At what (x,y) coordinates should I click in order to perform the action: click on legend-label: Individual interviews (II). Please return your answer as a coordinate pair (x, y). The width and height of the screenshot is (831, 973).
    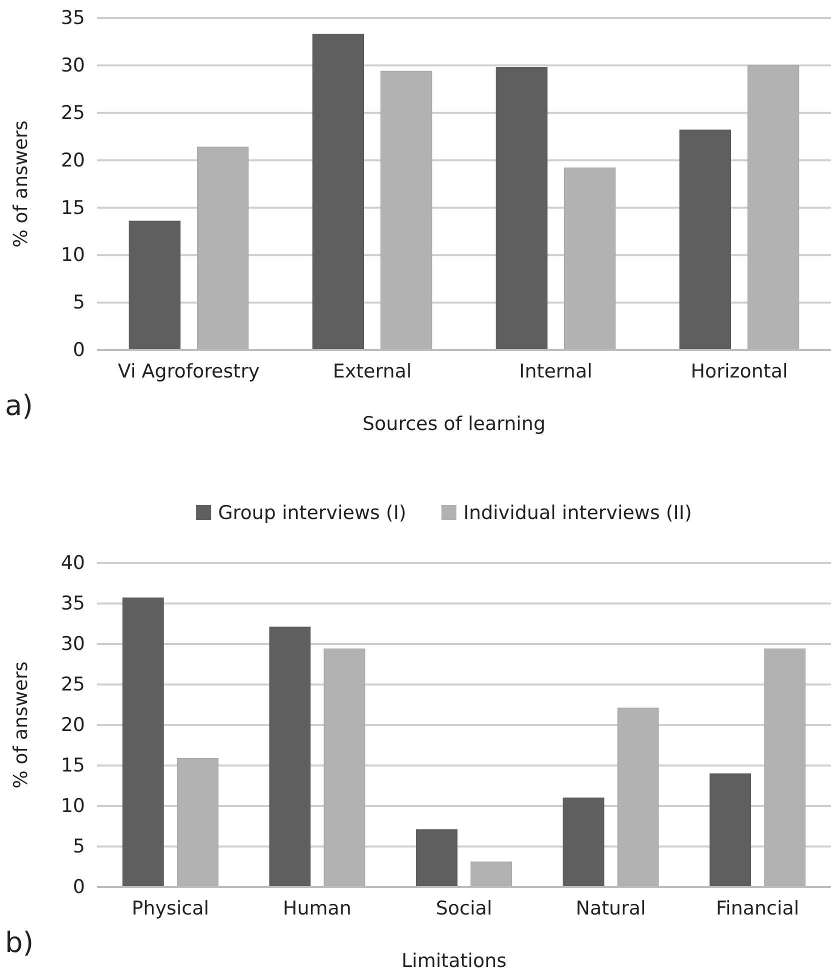
    Looking at the image, I should click on (577, 513).